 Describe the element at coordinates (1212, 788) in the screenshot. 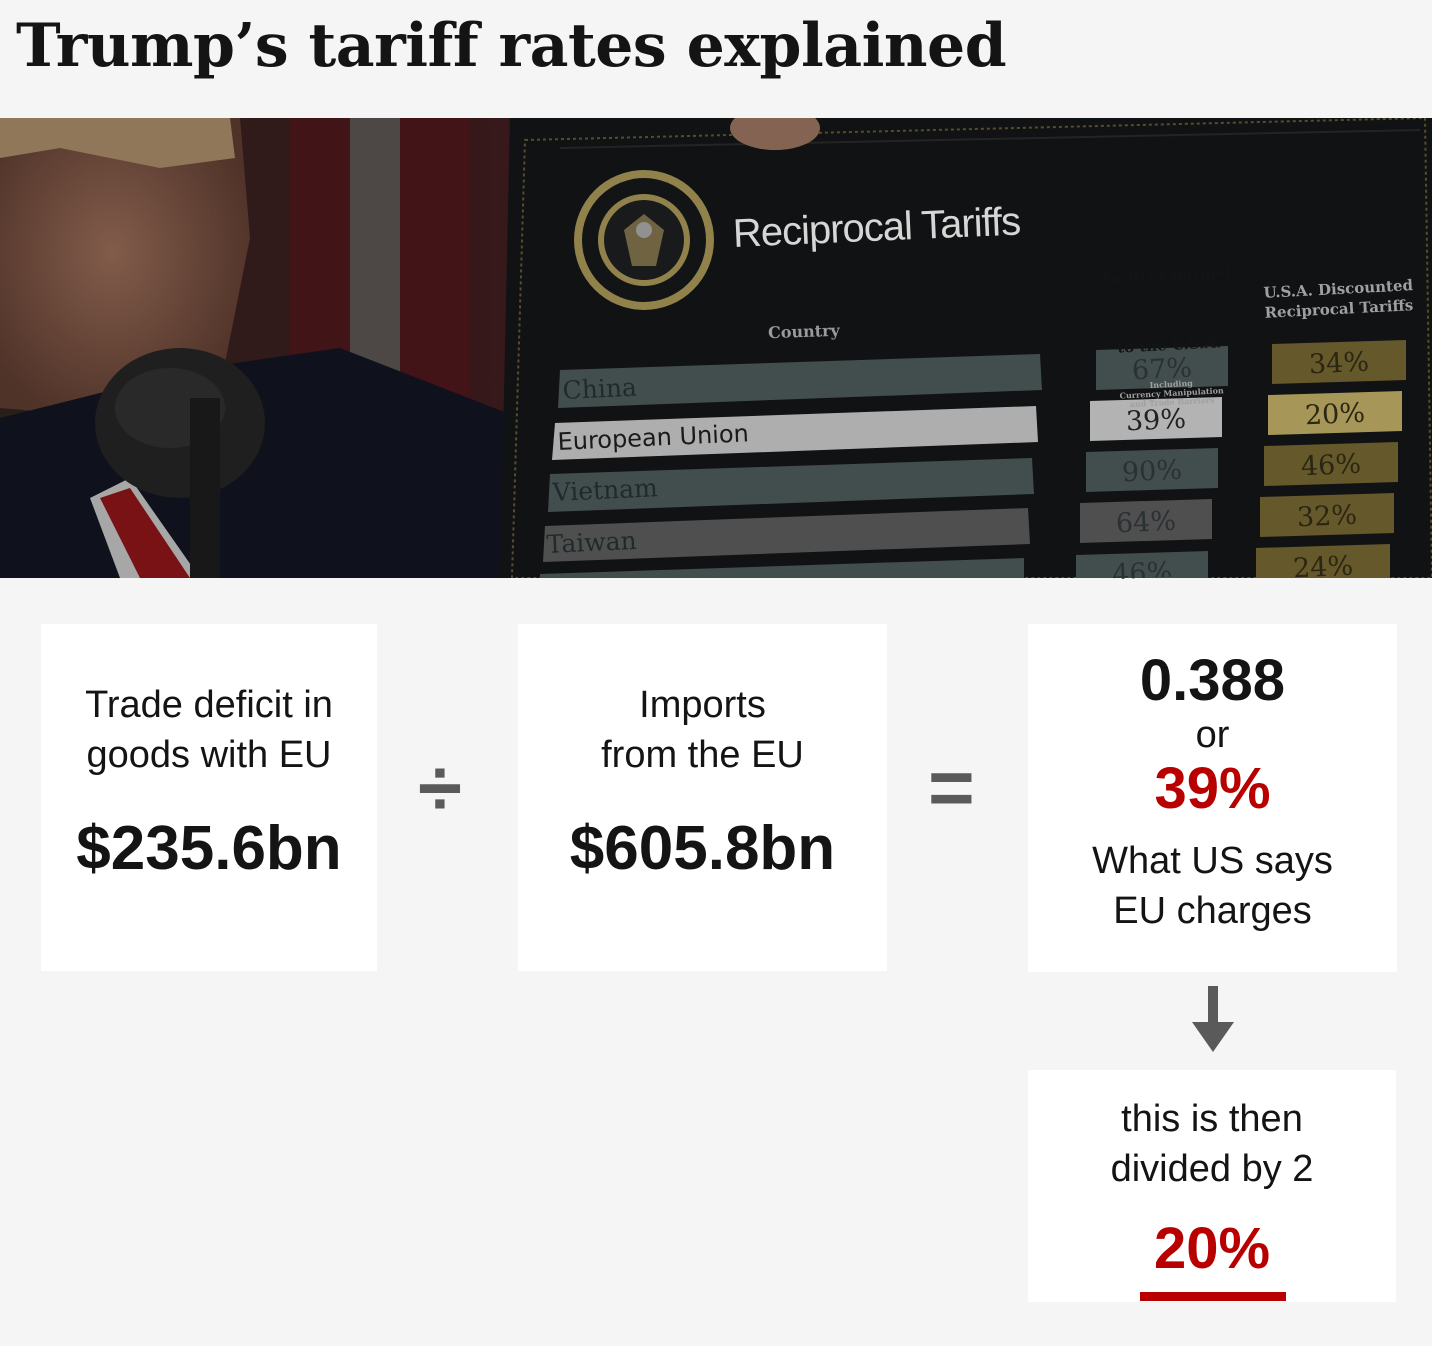

I see `result-percent: 39%` at that location.